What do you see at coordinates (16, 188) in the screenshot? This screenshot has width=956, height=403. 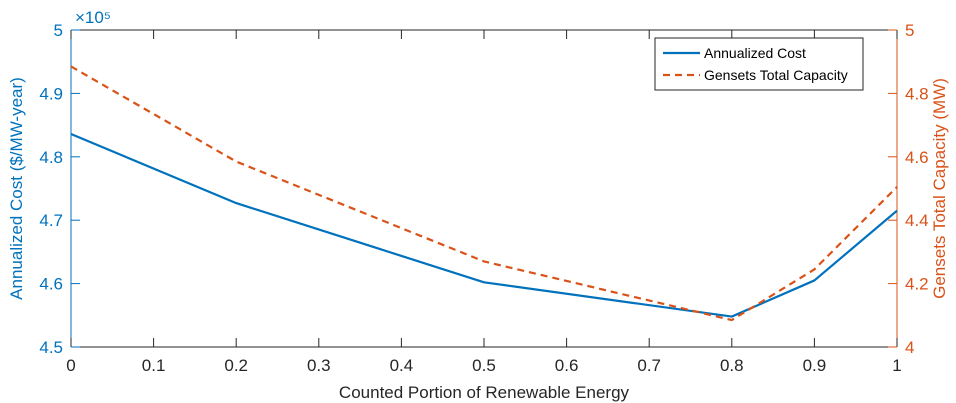 I see `y-left-axis-label: Annualized Cost ($/MW-year)` at bounding box center [16, 188].